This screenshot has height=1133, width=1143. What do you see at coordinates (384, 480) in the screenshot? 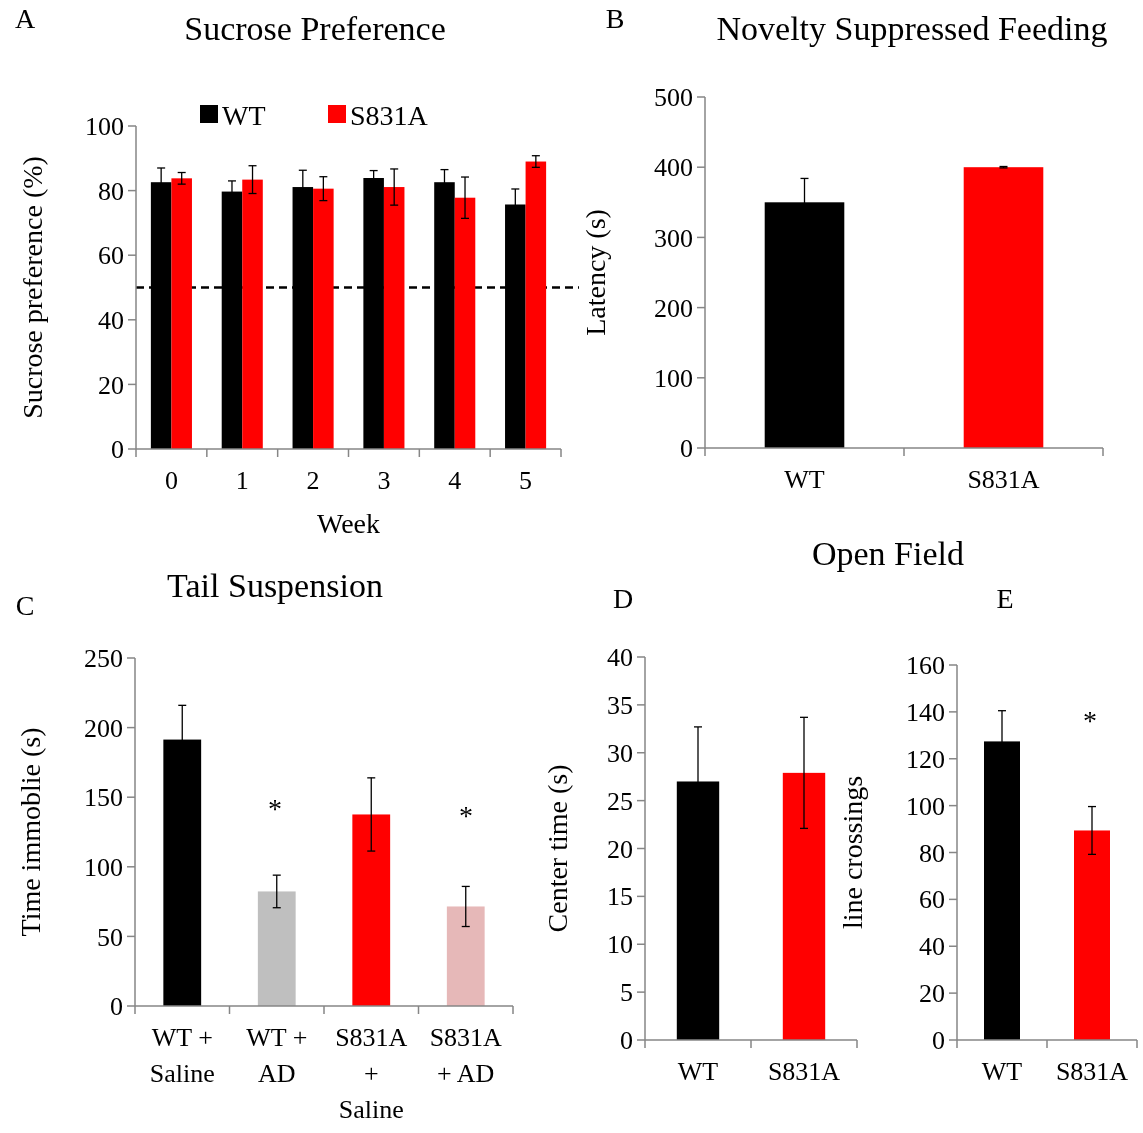
I see `x-tick-label: 3` at bounding box center [384, 480].